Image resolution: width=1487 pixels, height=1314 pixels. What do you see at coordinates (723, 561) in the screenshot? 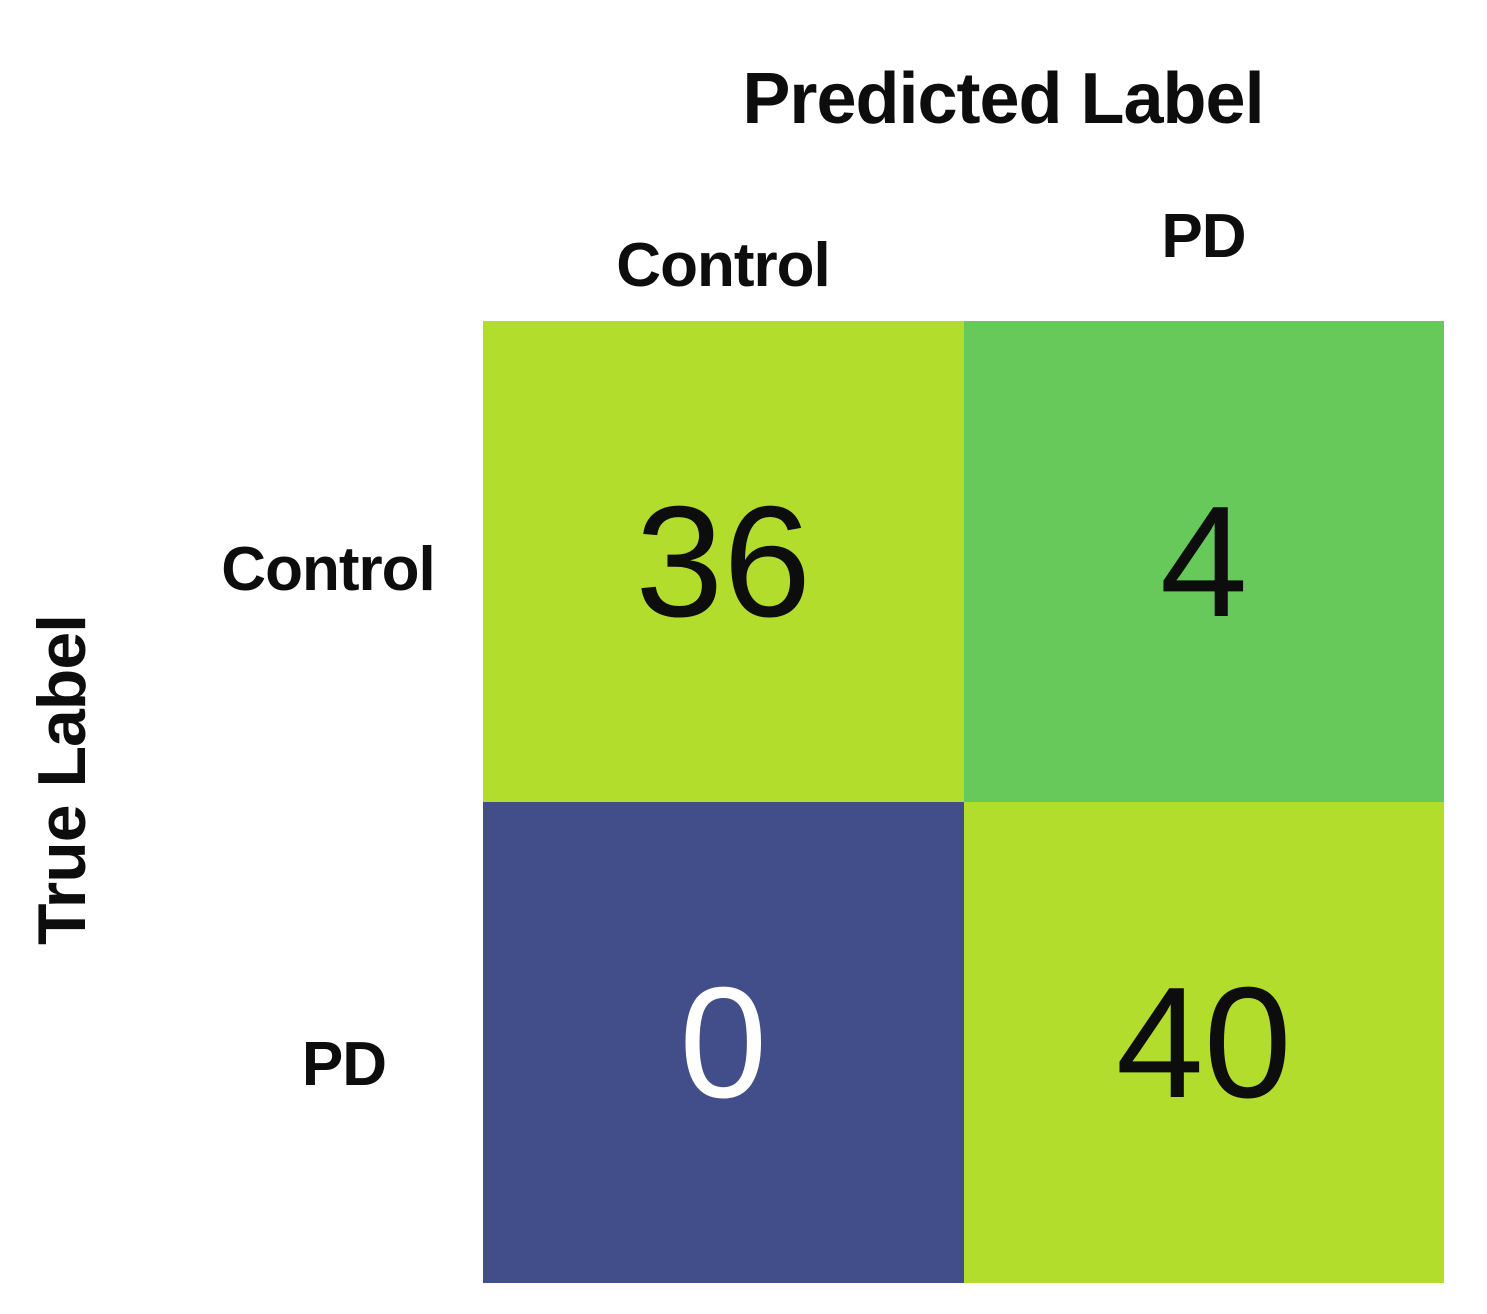
I see `matrix-cell-r0c0: 36` at bounding box center [723, 561].